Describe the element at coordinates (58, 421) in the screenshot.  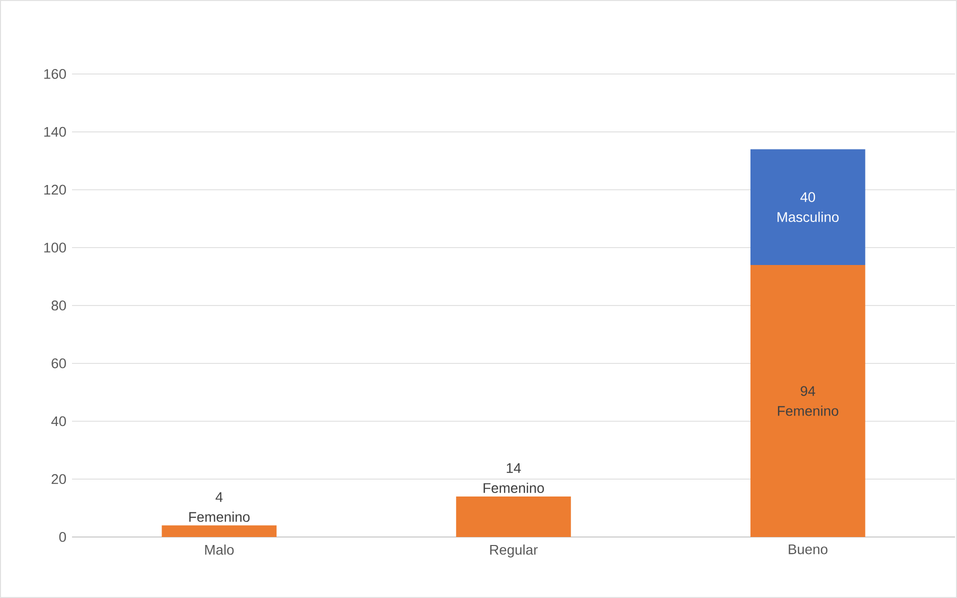
I see `y-tick-label: 40` at that location.